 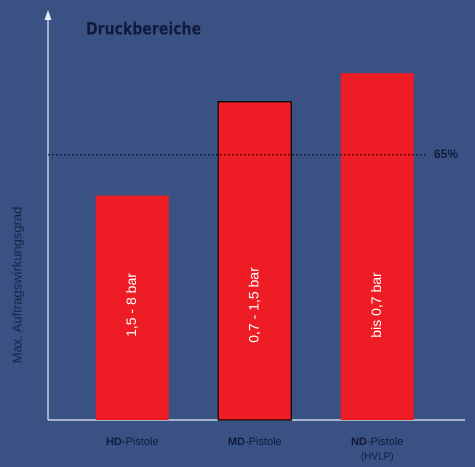 I want to click on bar-label: 0,7 - 1,5 bar, so click(x=253, y=305).